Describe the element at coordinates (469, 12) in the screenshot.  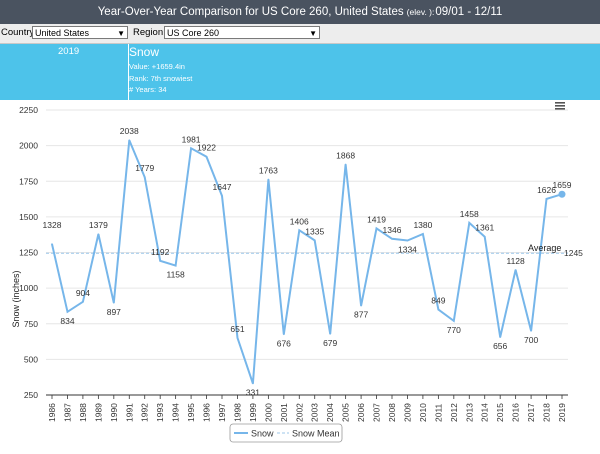
I see `date-range: 09/01 - 12/11` at that location.